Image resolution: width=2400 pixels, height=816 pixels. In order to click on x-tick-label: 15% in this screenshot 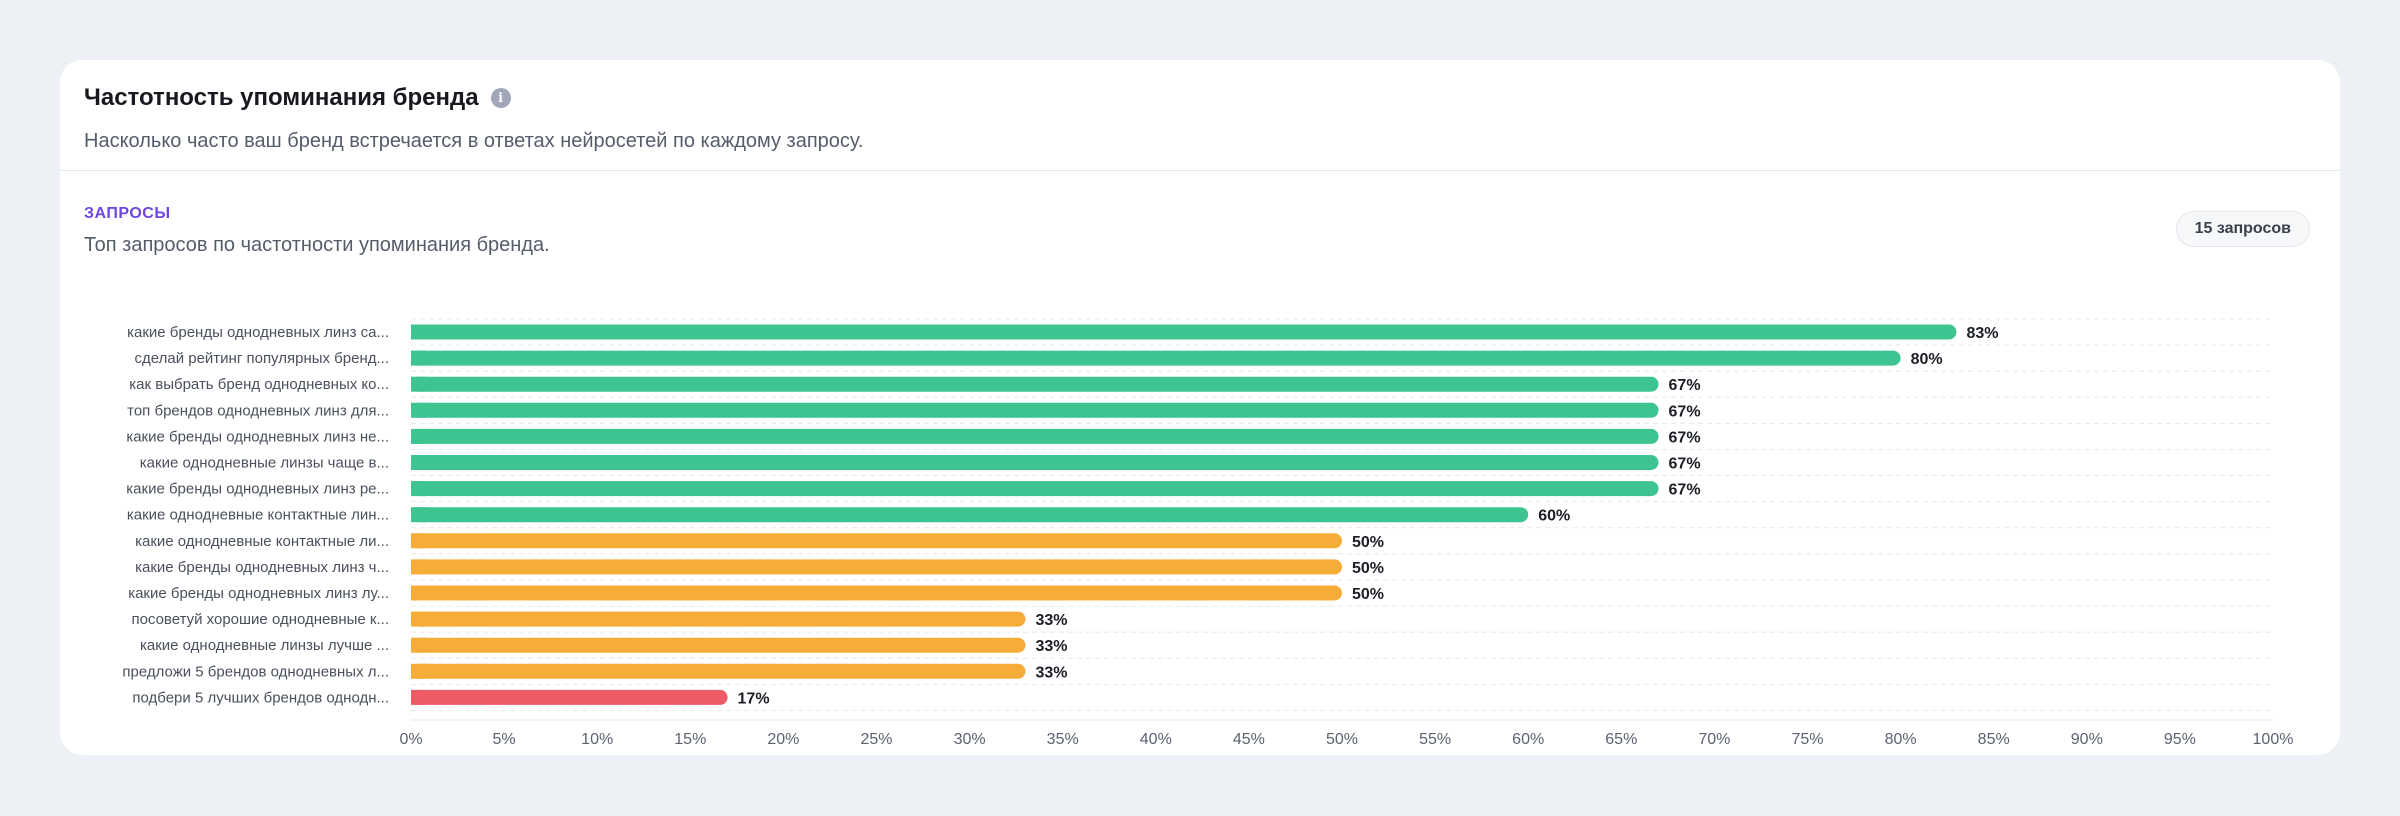, I will do `click(690, 739)`.